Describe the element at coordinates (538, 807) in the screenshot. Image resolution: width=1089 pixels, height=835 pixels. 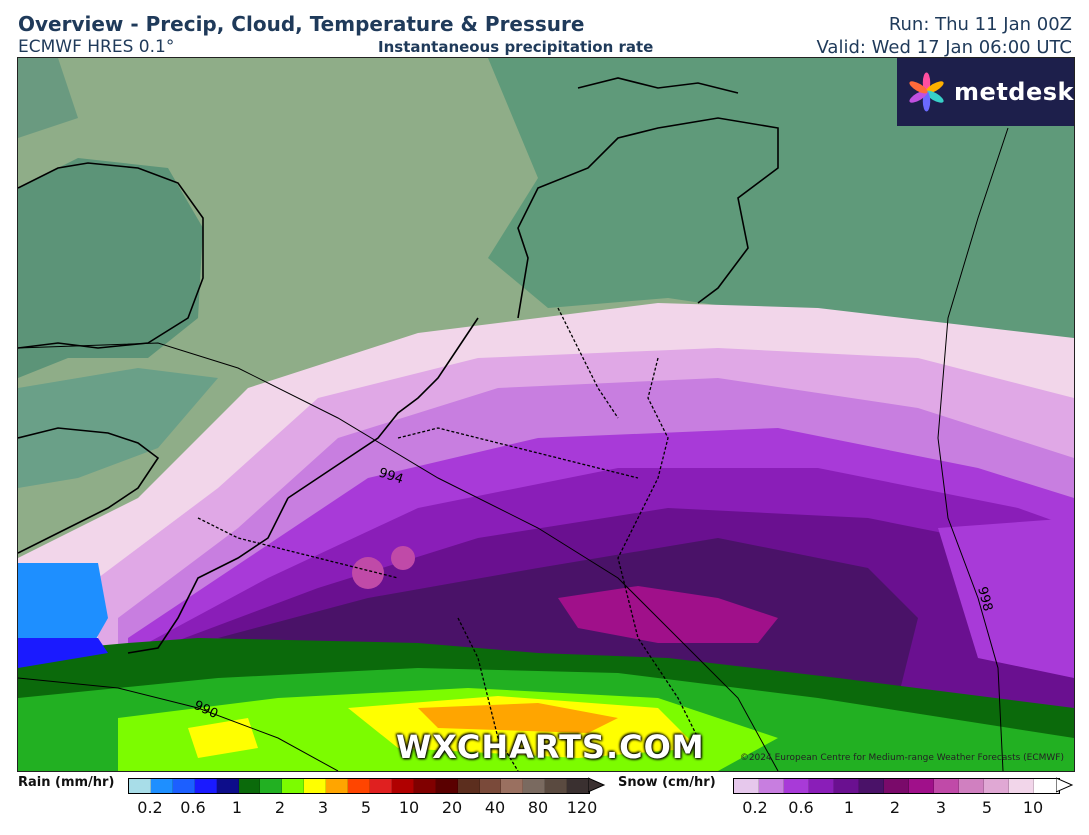
I see `rain-legend-tick: 80` at that location.